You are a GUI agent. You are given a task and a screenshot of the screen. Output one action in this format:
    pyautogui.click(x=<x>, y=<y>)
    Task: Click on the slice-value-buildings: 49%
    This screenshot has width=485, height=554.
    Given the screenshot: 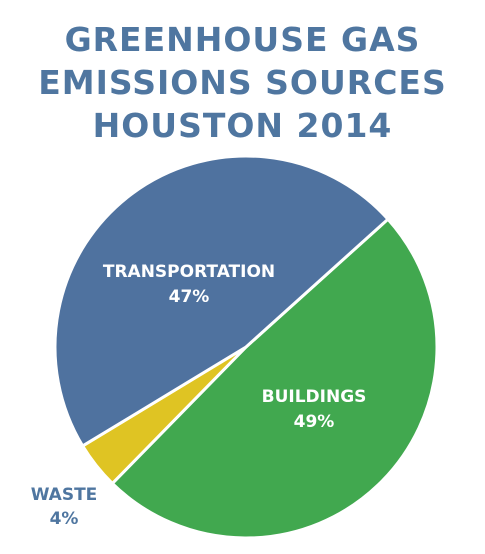 What is the action you would take?
    pyautogui.click(x=314, y=422)
    